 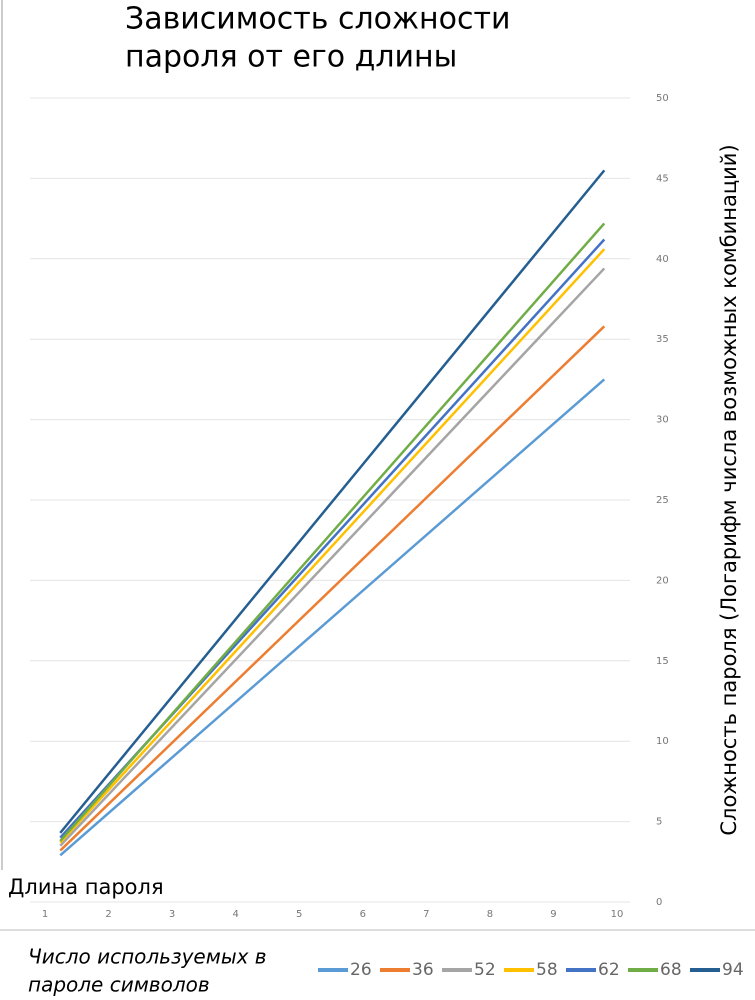 What do you see at coordinates (662, 661) in the screenshot?
I see `y-tick-label: 15` at bounding box center [662, 661].